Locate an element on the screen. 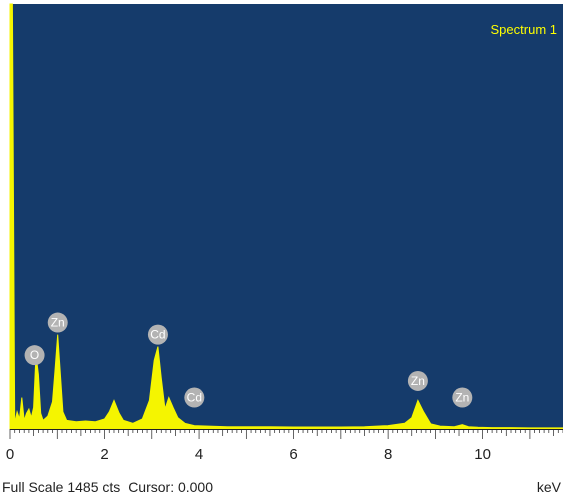  x-axis: 0 2 4 6 8 10 is located at coordinates (284, 446).